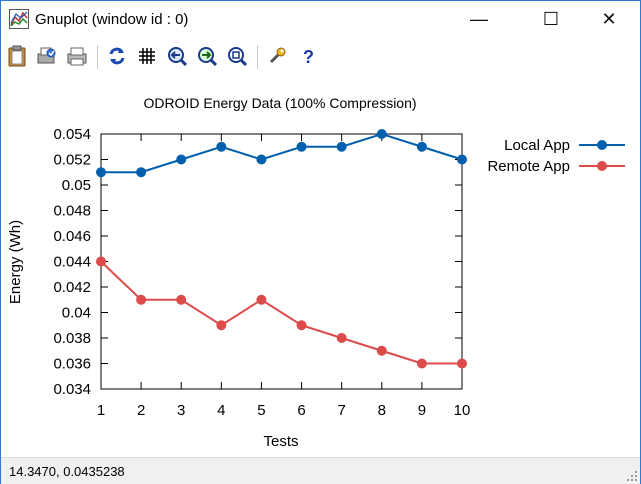 This screenshot has height=484, width=641. Describe the element at coordinates (280, 441) in the screenshot. I see `x-axis-label: Tests` at that location.